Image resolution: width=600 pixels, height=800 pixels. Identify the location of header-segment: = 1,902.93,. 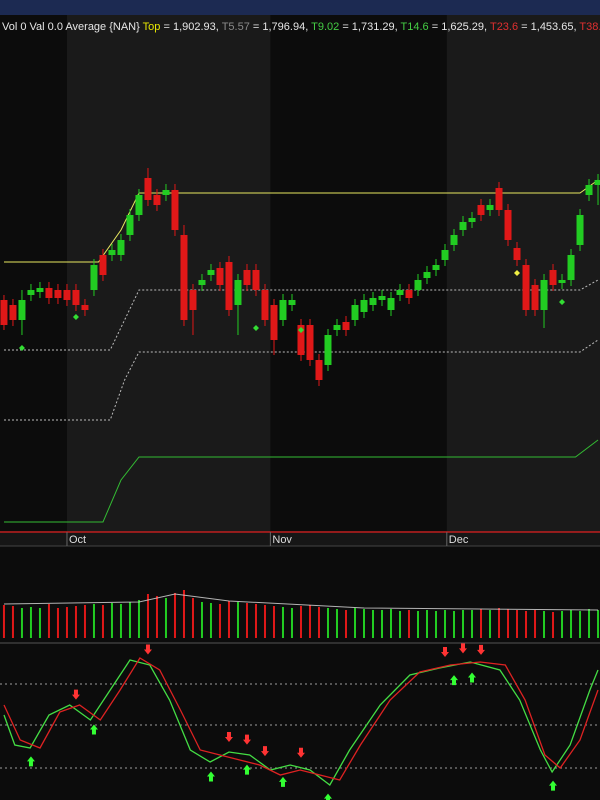
(190, 27).